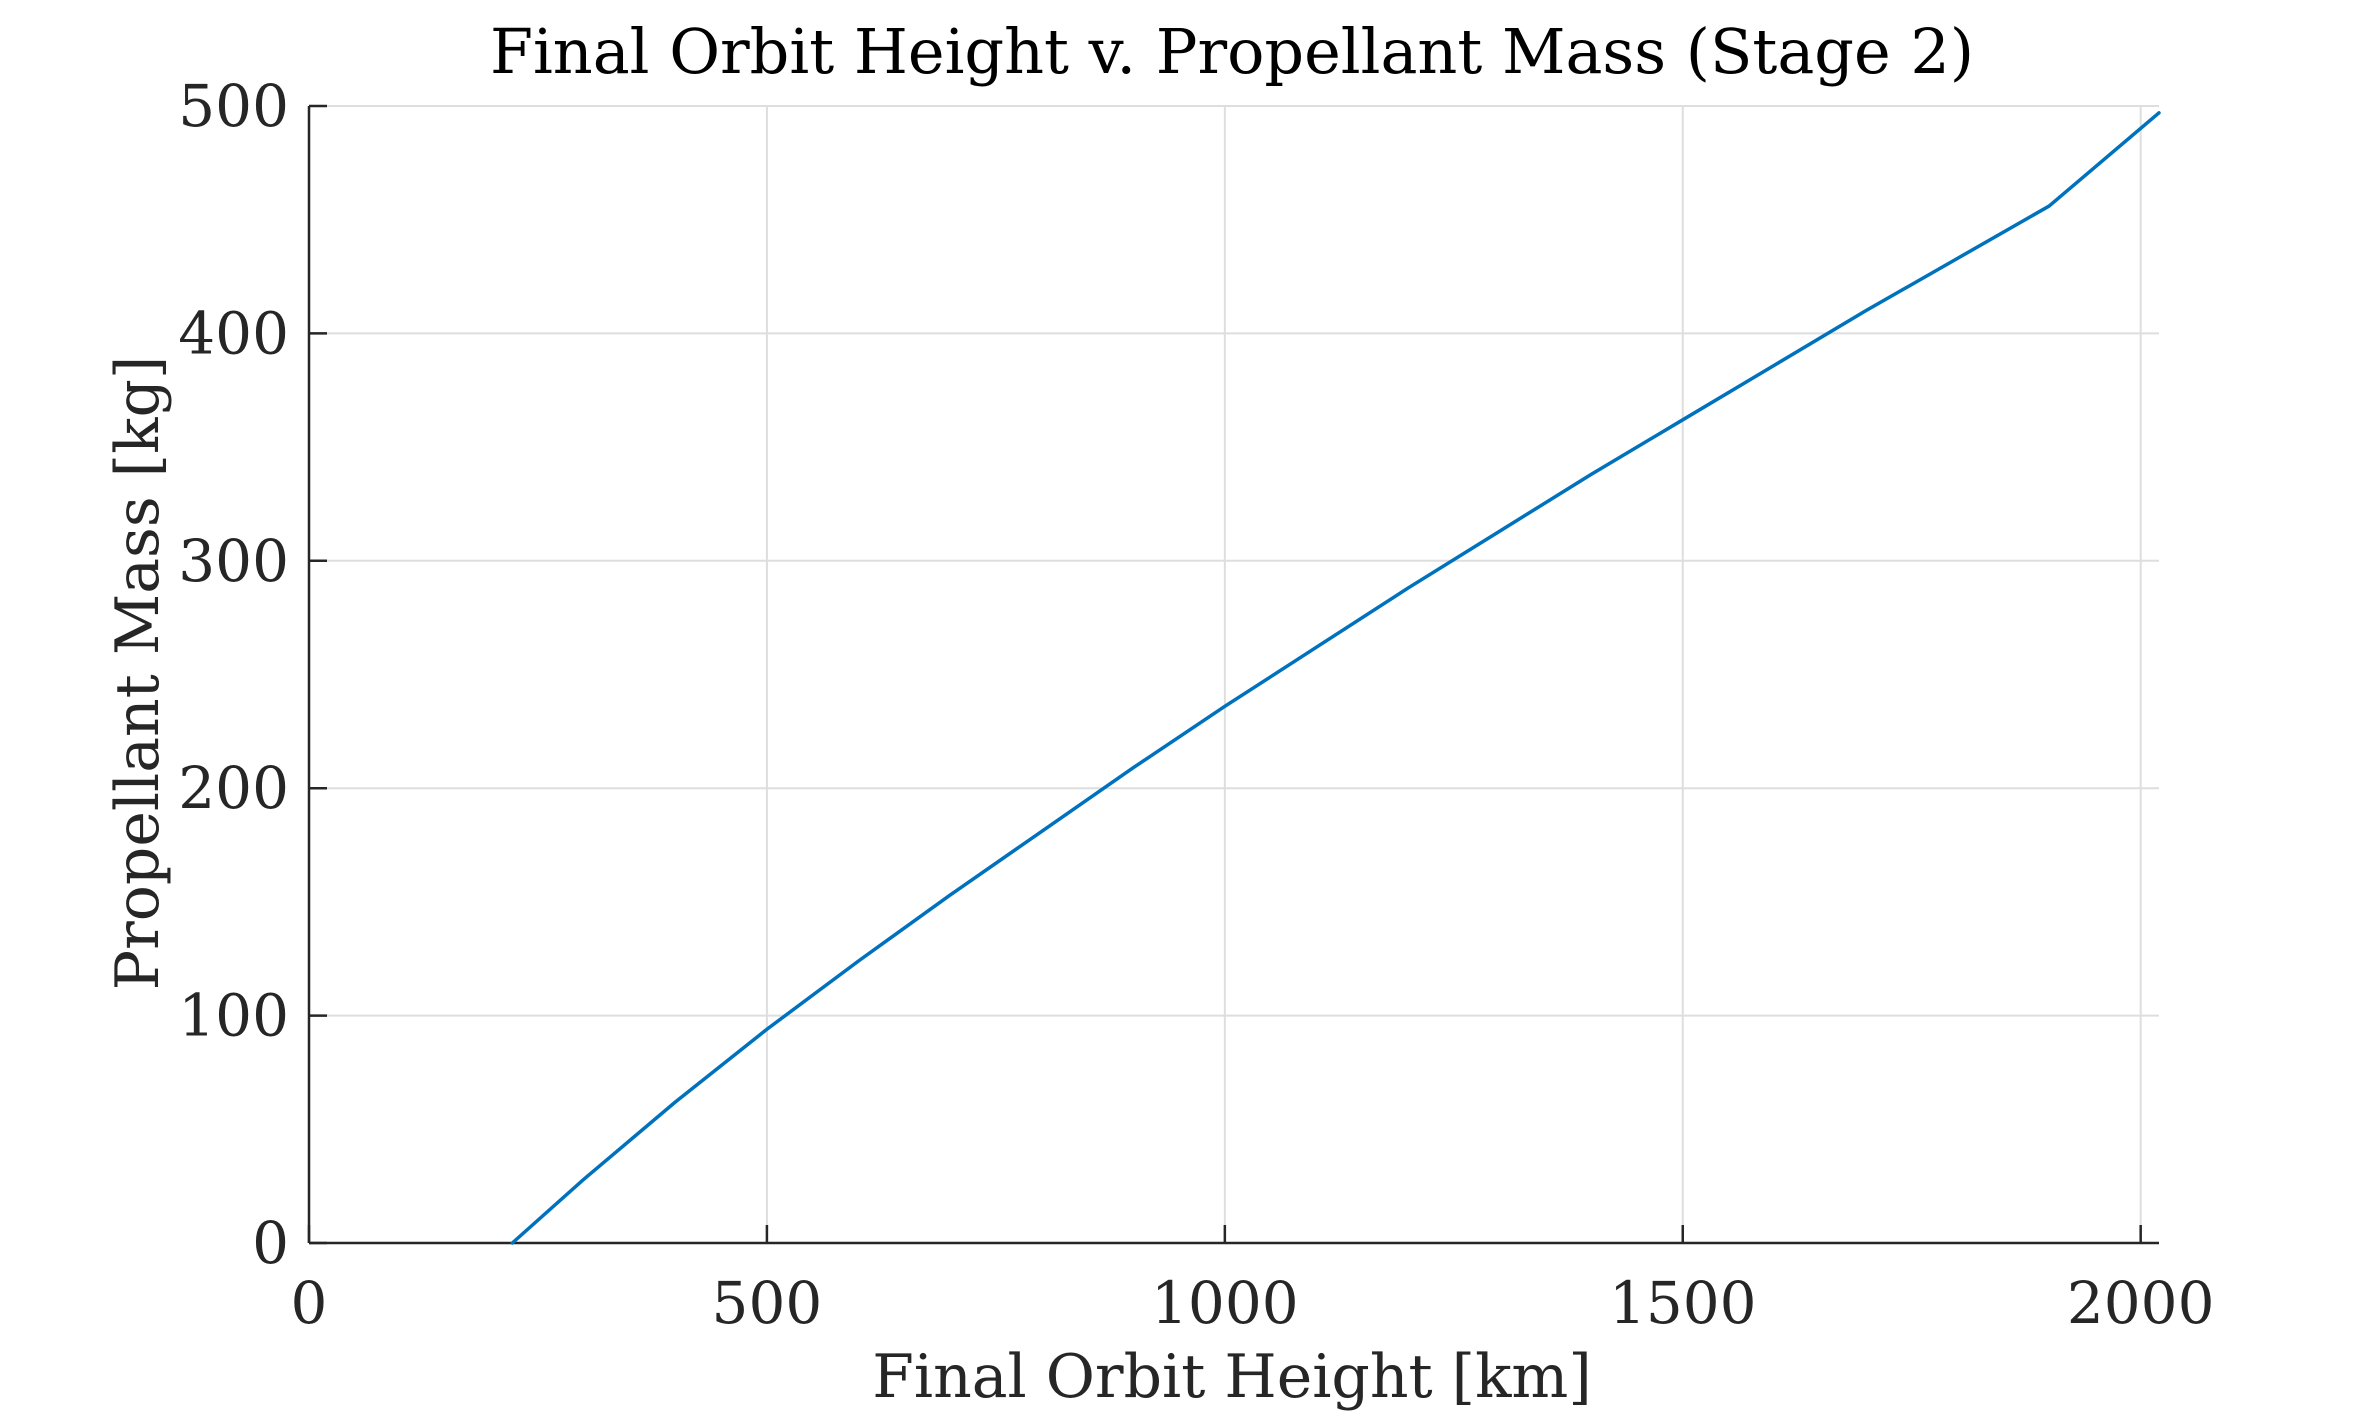 The image size is (2362, 1417). What do you see at coordinates (233, 106) in the screenshot?
I see `y-tick-label: 500` at bounding box center [233, 106].